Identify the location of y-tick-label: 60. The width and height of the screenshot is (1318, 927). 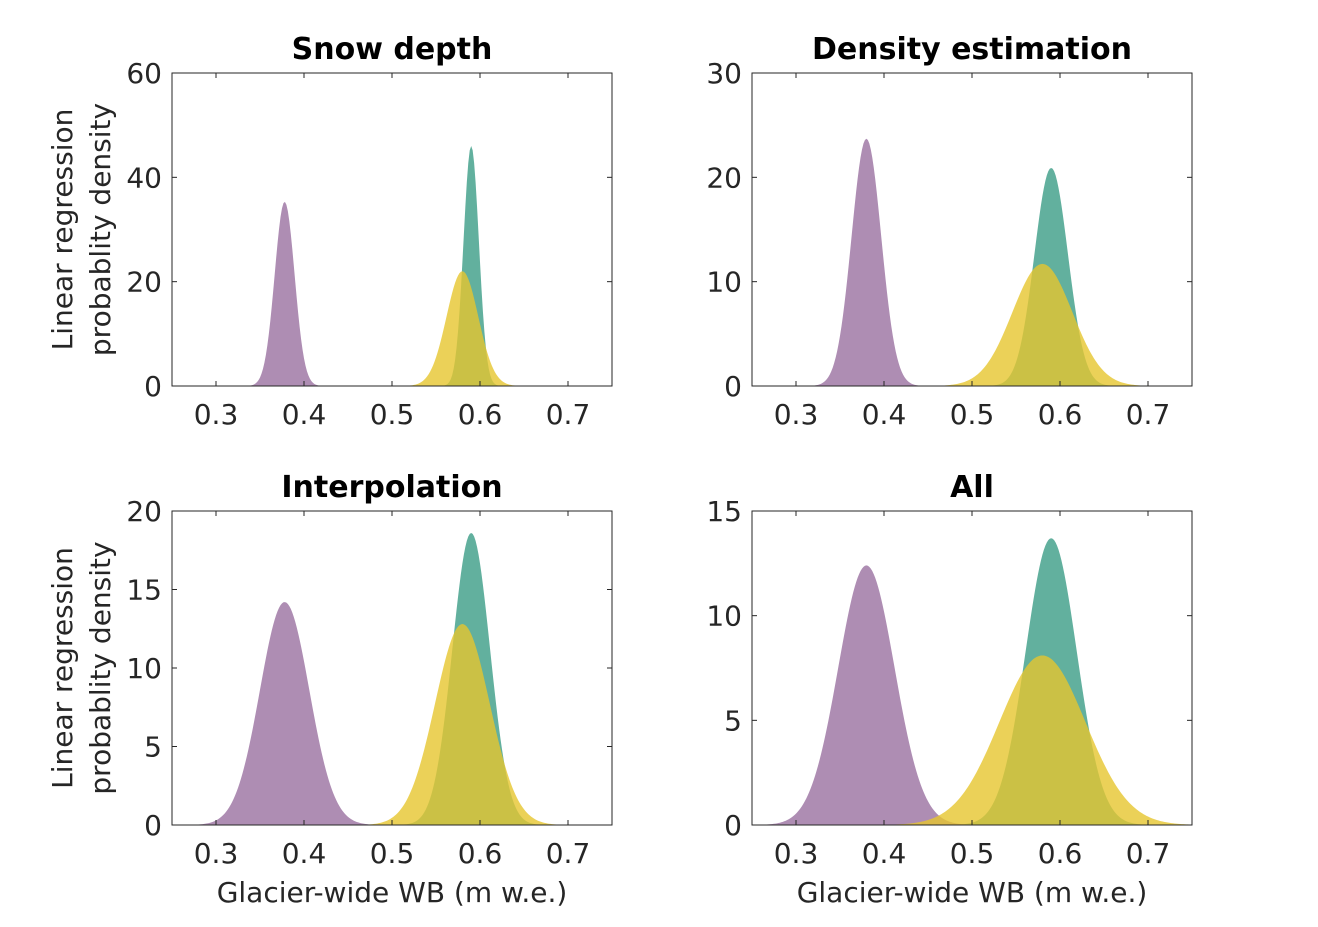
(144, 73).